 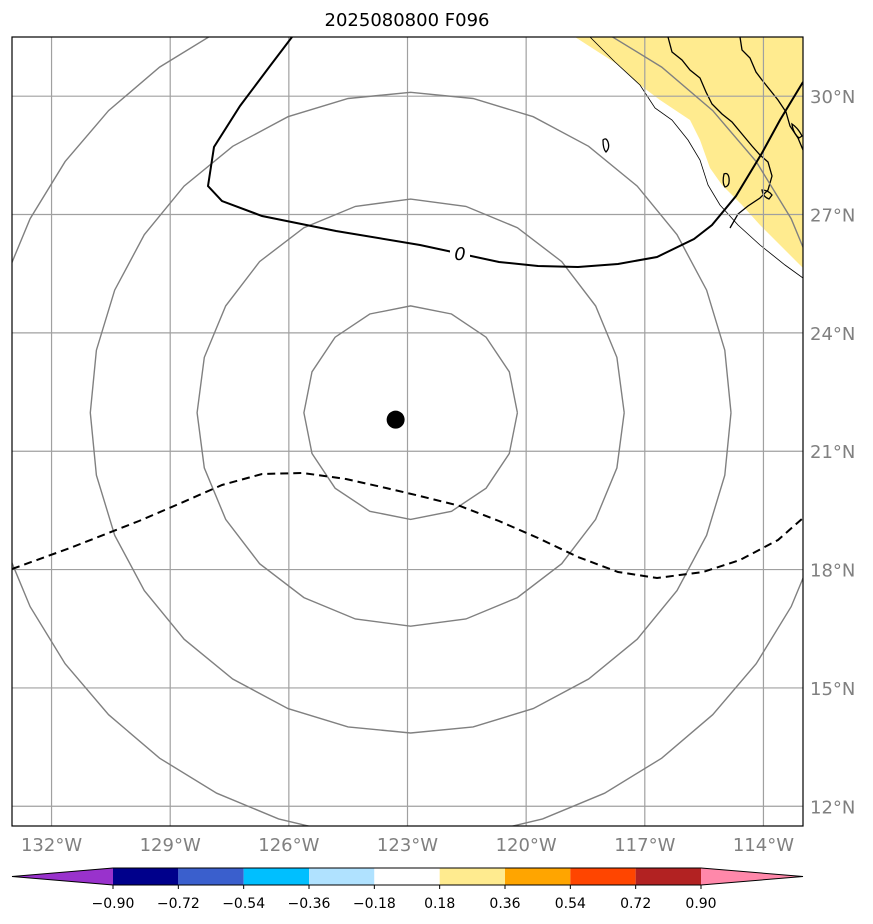 What do you see at coordinates (752, 876) in the screenshot?
I see `colorbar-extend-high` at bounding box center [752, 876].